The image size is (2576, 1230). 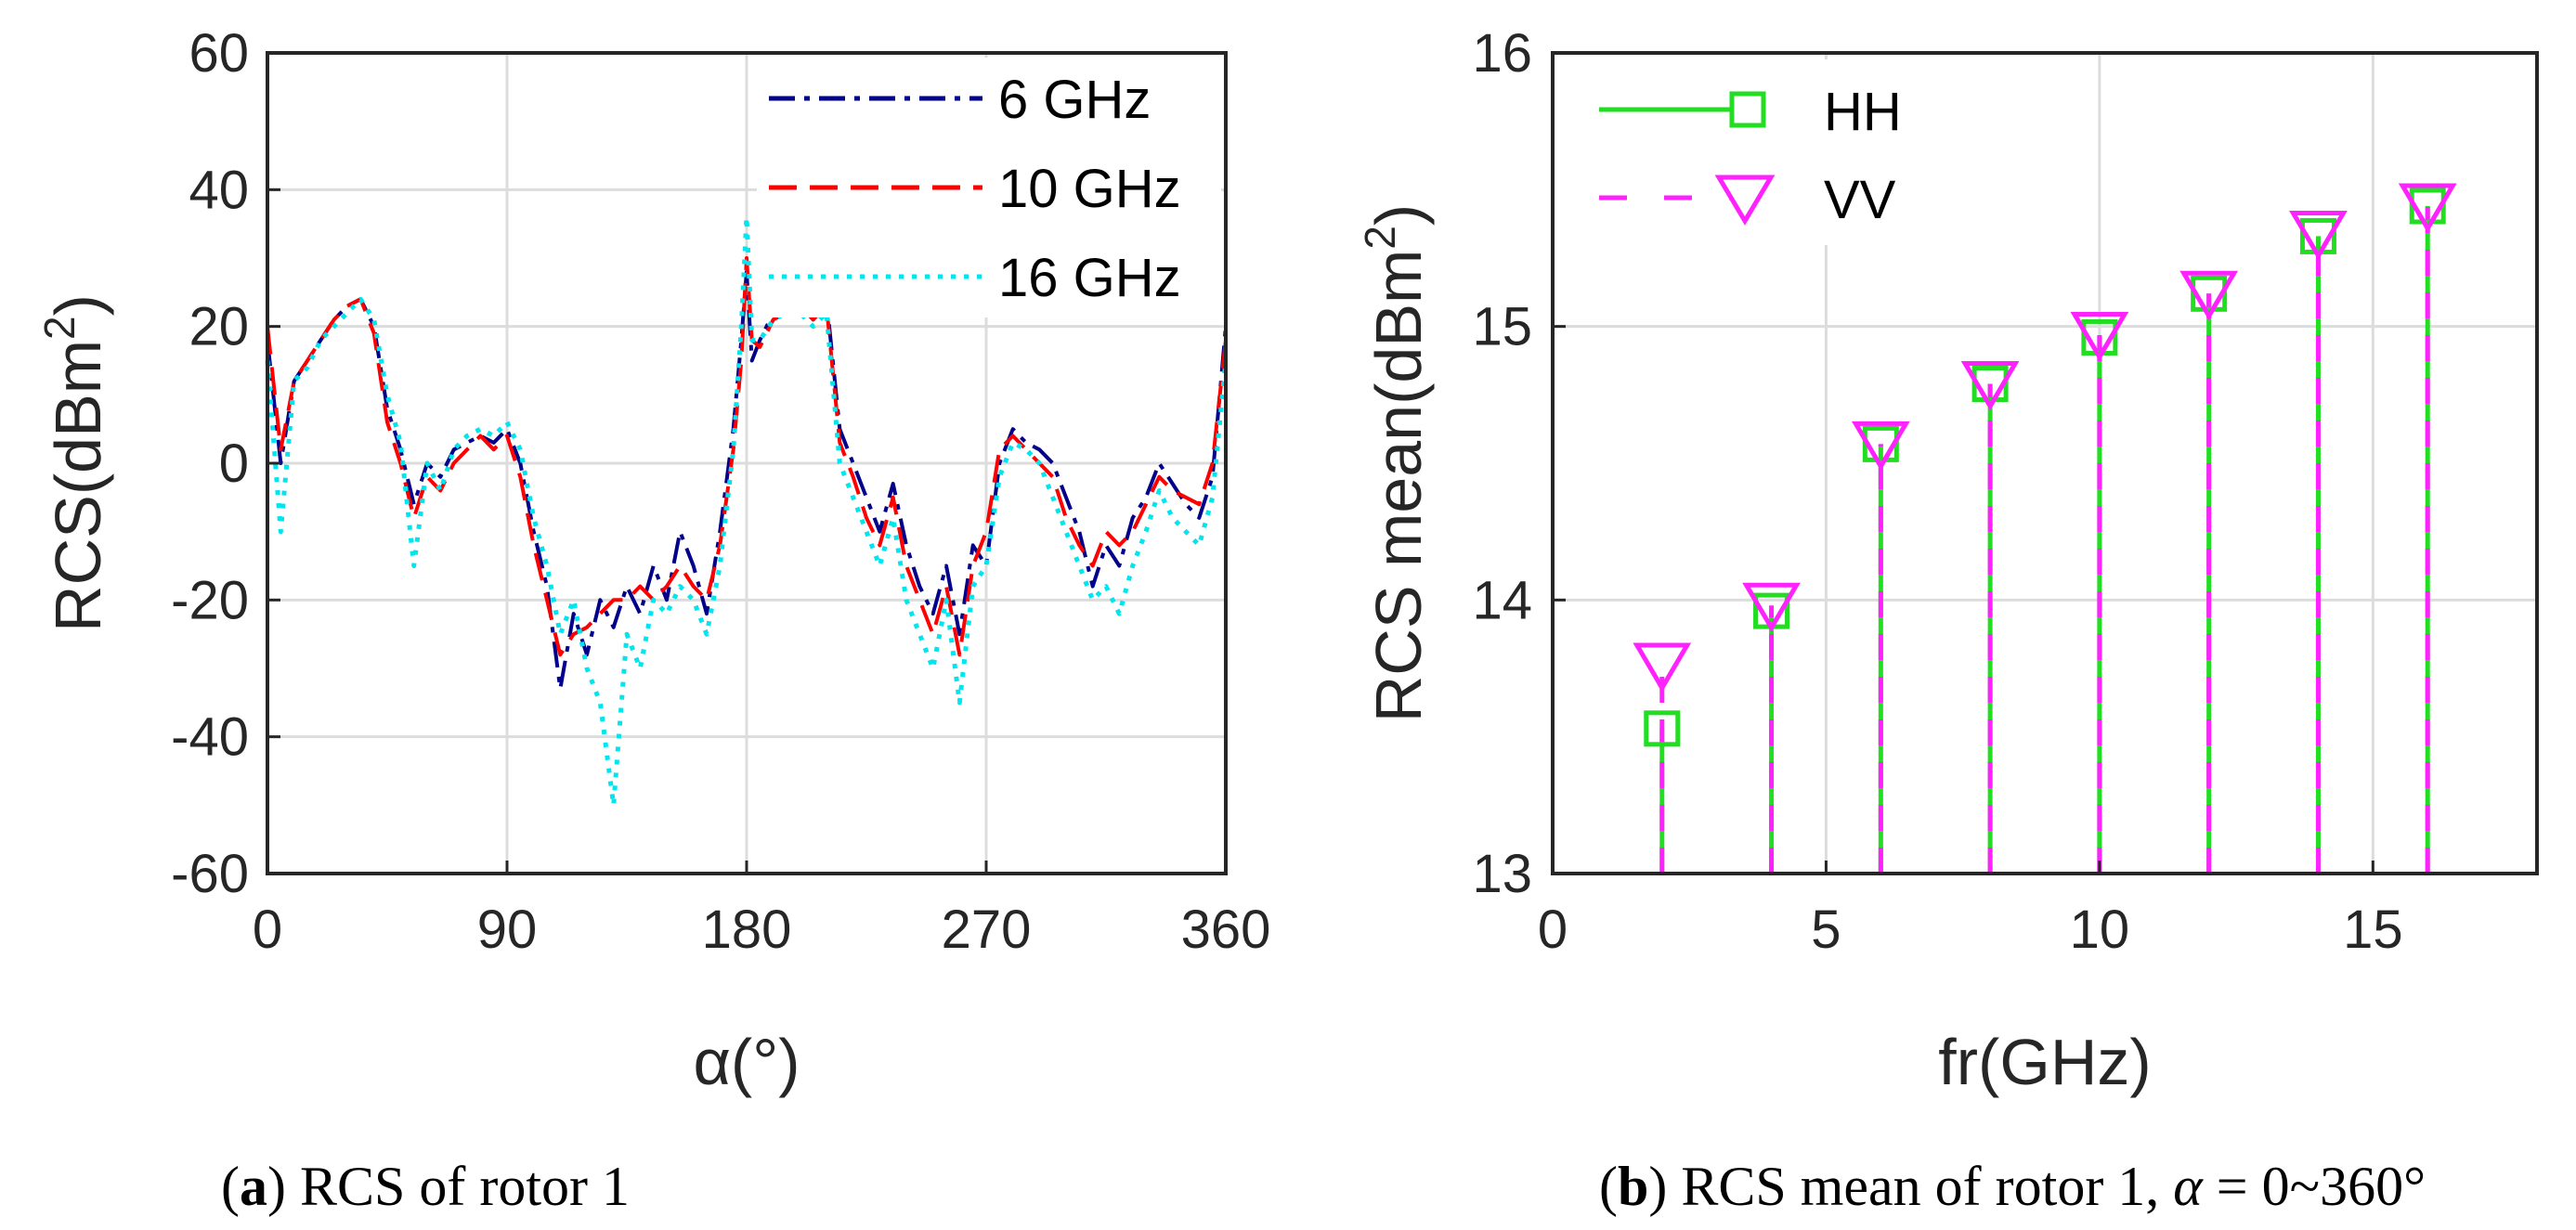 What do you see at coordinates (1826, 930) in the screenshot?
I see `chart-b-x-tick-label: 5` at bounding box center [1826, 930].